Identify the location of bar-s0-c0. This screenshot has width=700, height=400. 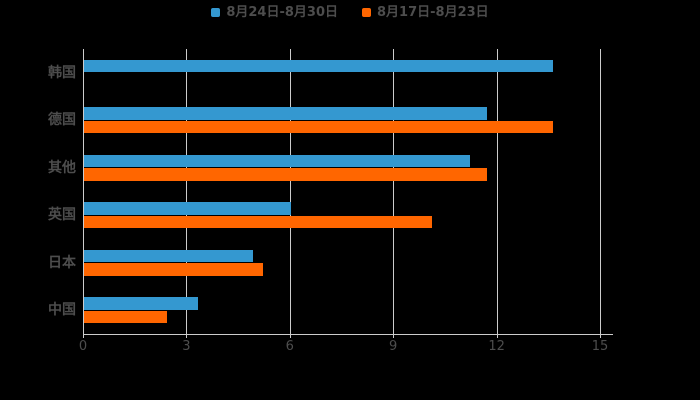
(318, 66).